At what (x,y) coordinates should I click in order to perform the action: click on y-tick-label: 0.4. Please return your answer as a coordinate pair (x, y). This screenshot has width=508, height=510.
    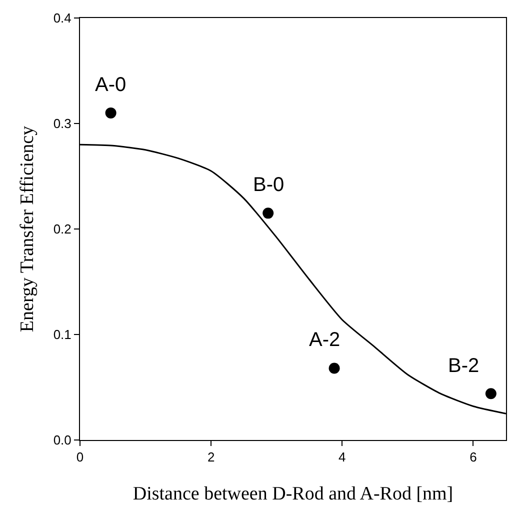
    Looking at the image, I should click on (62, 18).